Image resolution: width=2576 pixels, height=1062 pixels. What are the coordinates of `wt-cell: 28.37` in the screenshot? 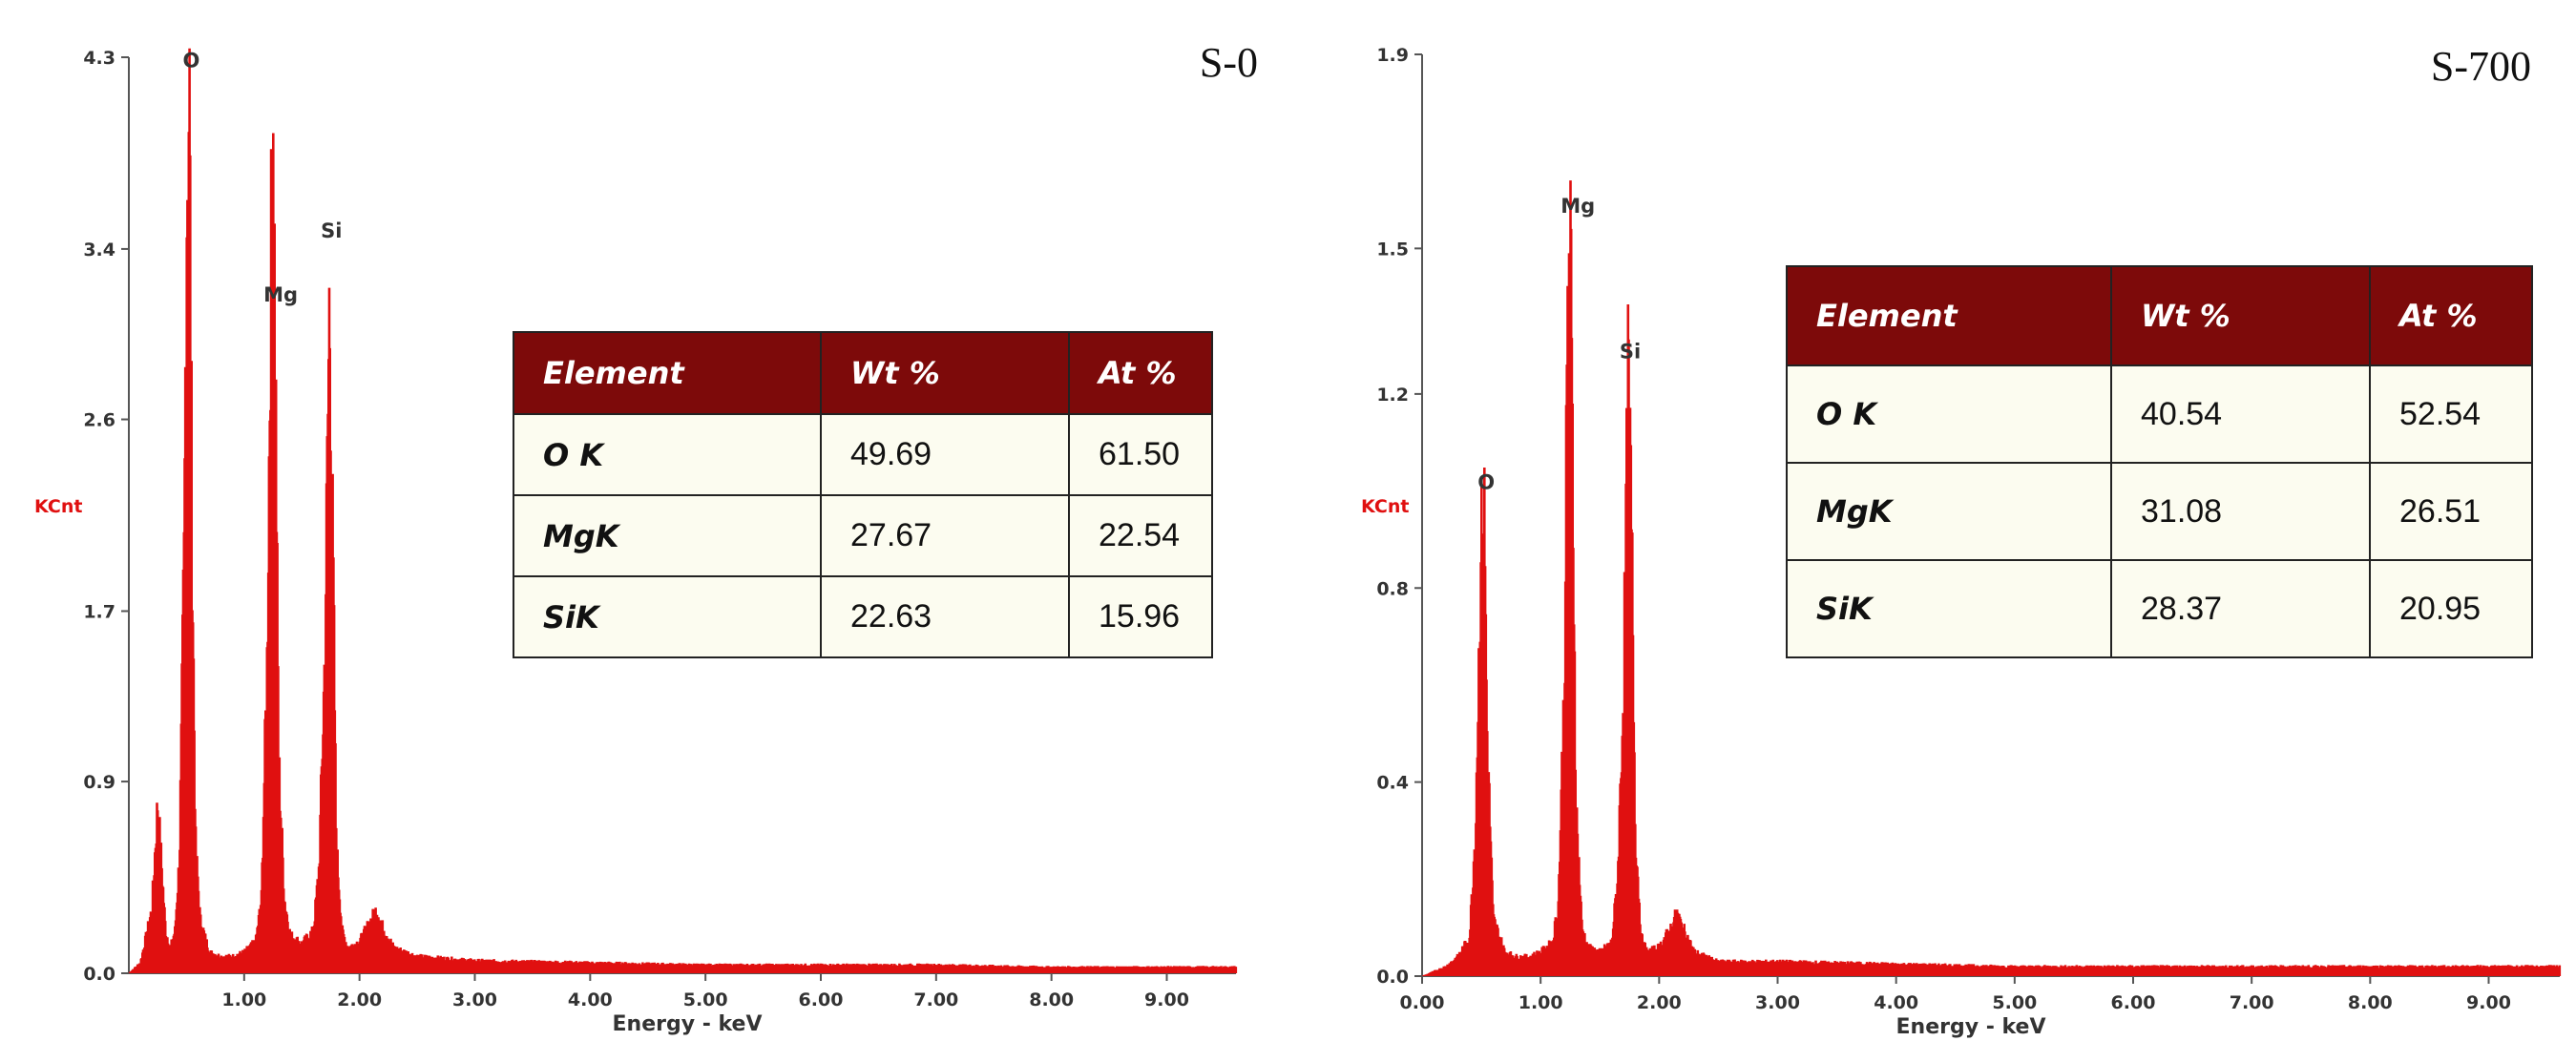 It's located at (2240, 608).